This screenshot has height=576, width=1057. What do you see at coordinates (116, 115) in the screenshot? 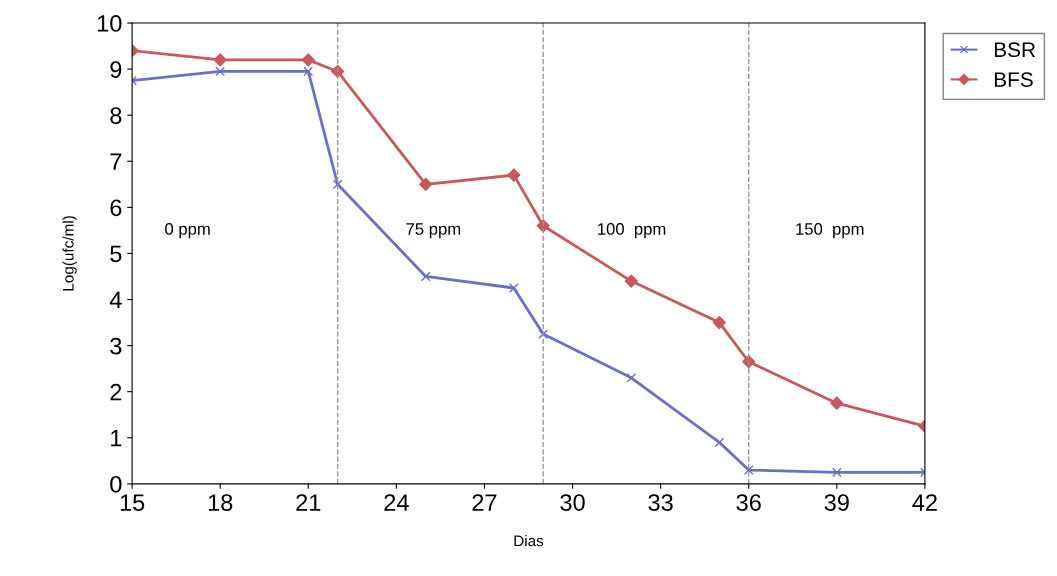
I see `y-tick-label: 8` at bounding box center [116, 115].